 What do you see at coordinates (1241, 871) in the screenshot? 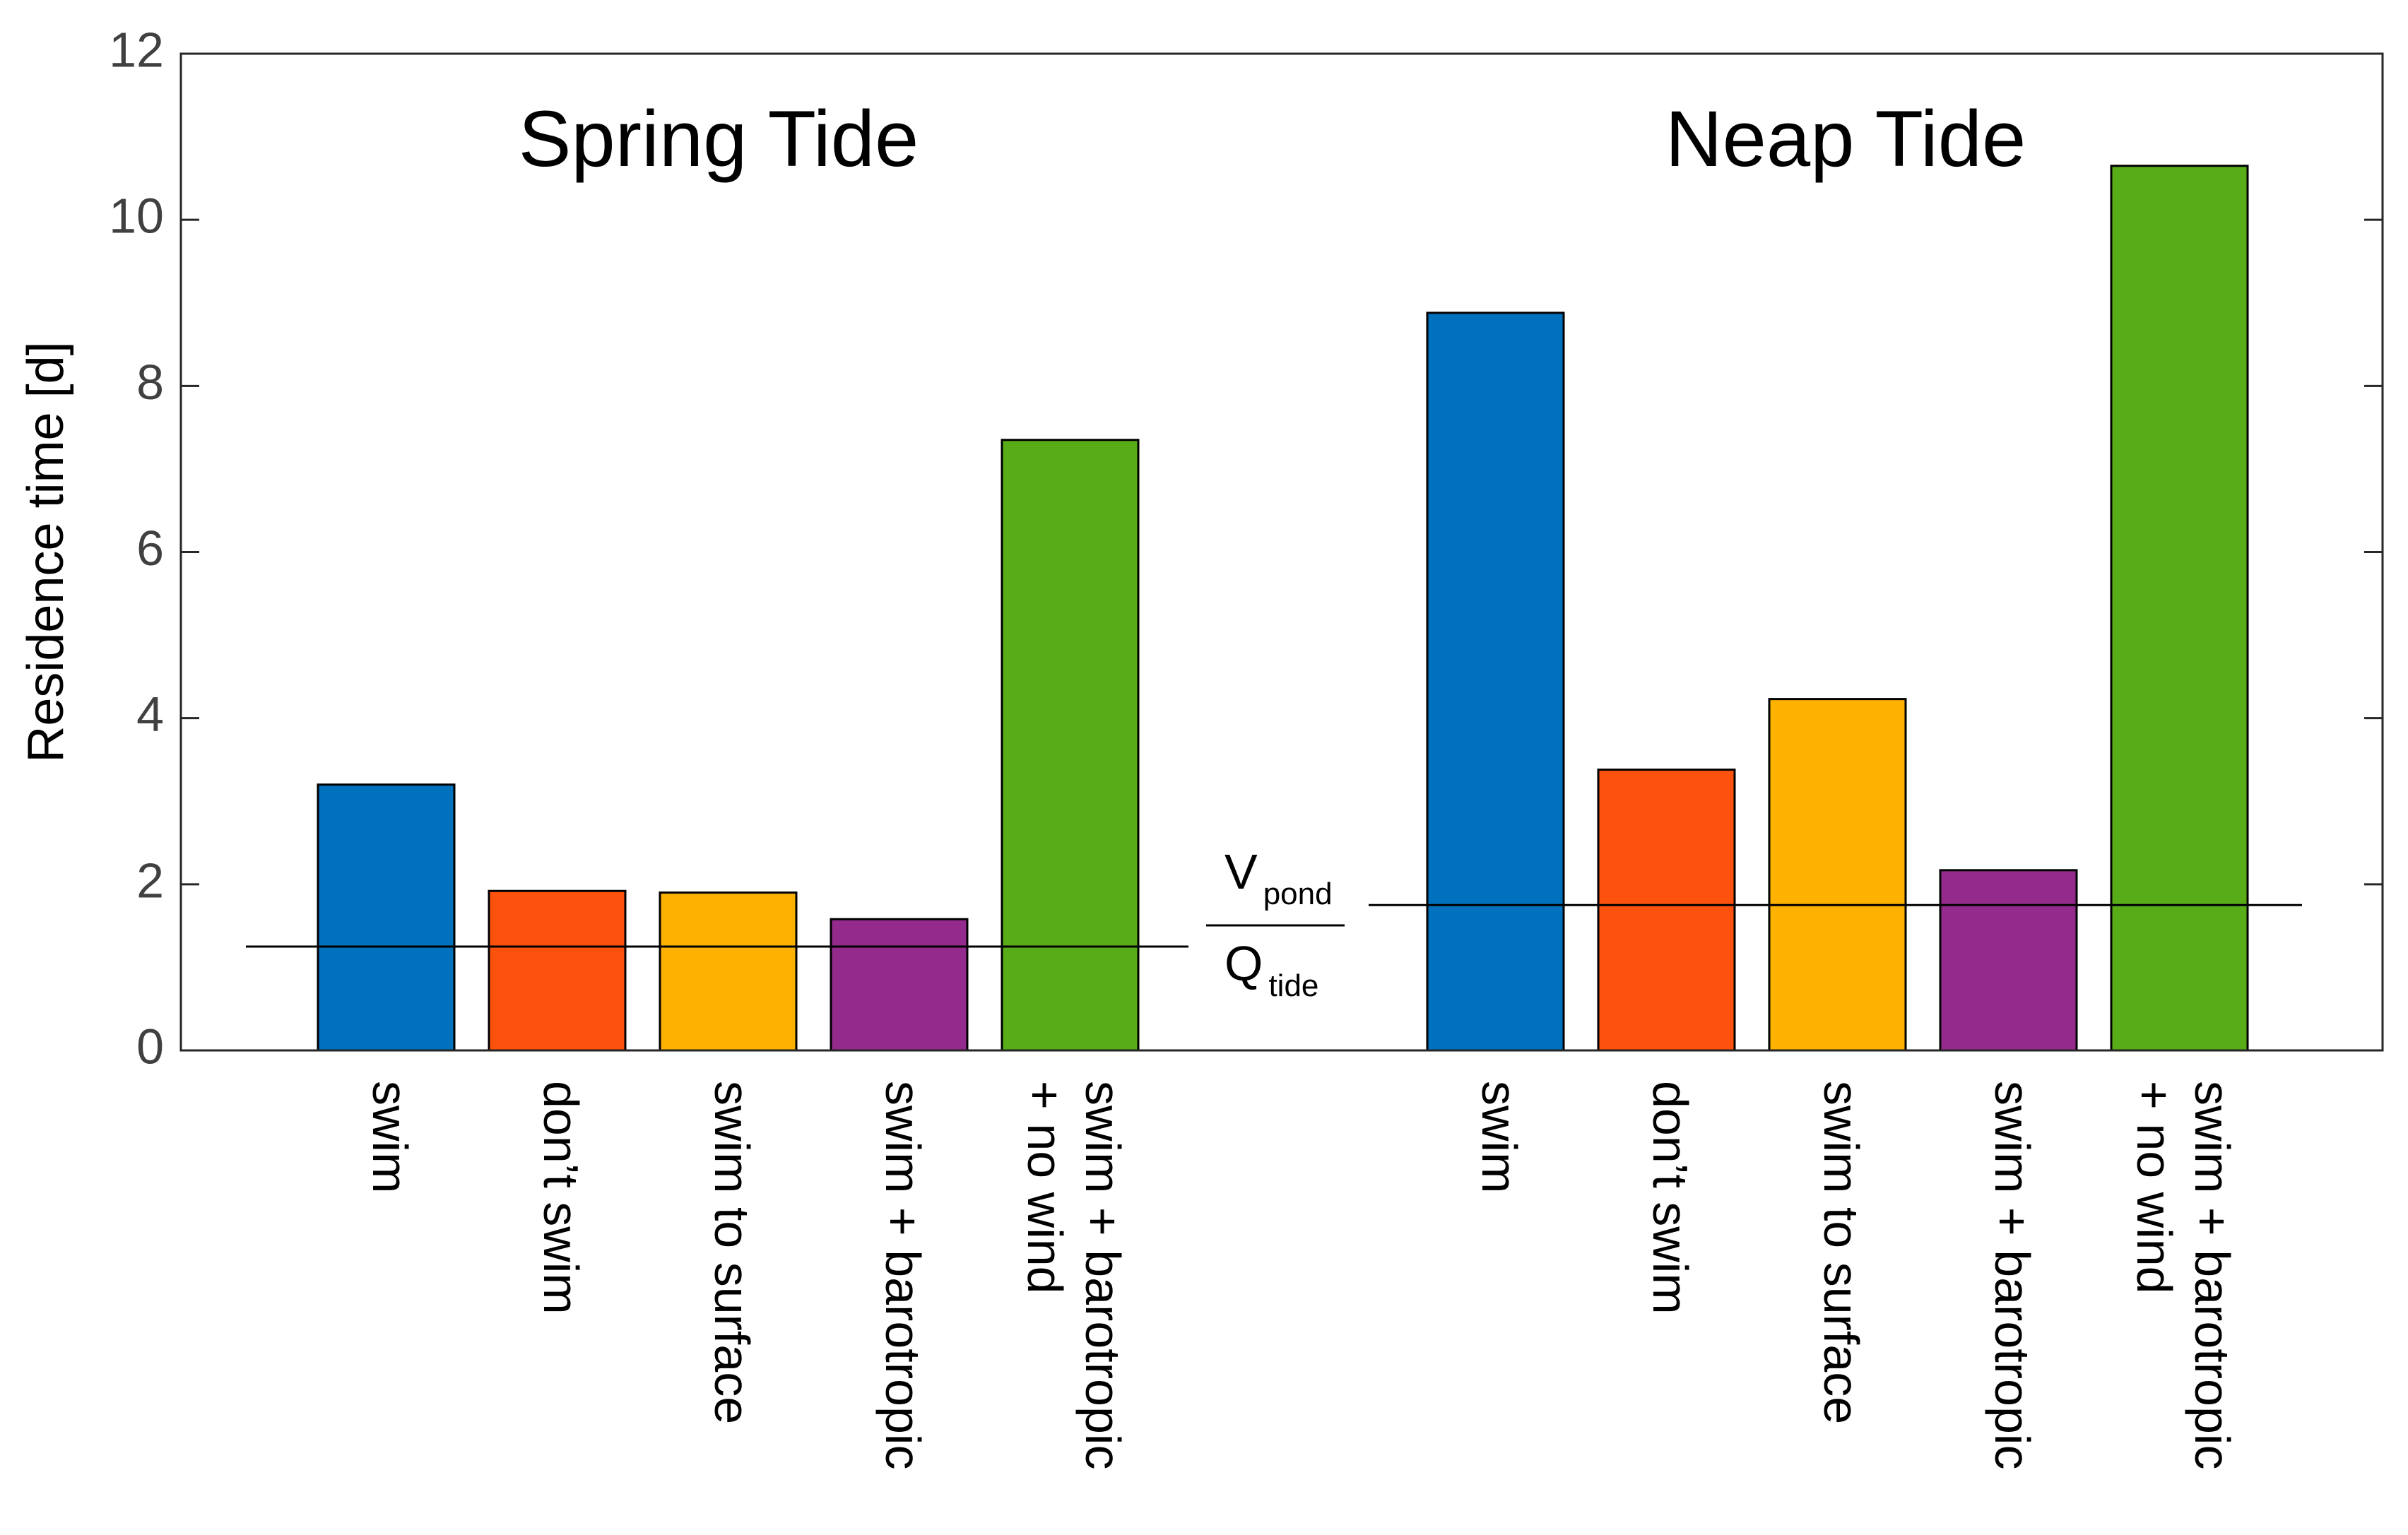
I see `reference-numerator-symbol: V` at bounding box center [1241, 871].